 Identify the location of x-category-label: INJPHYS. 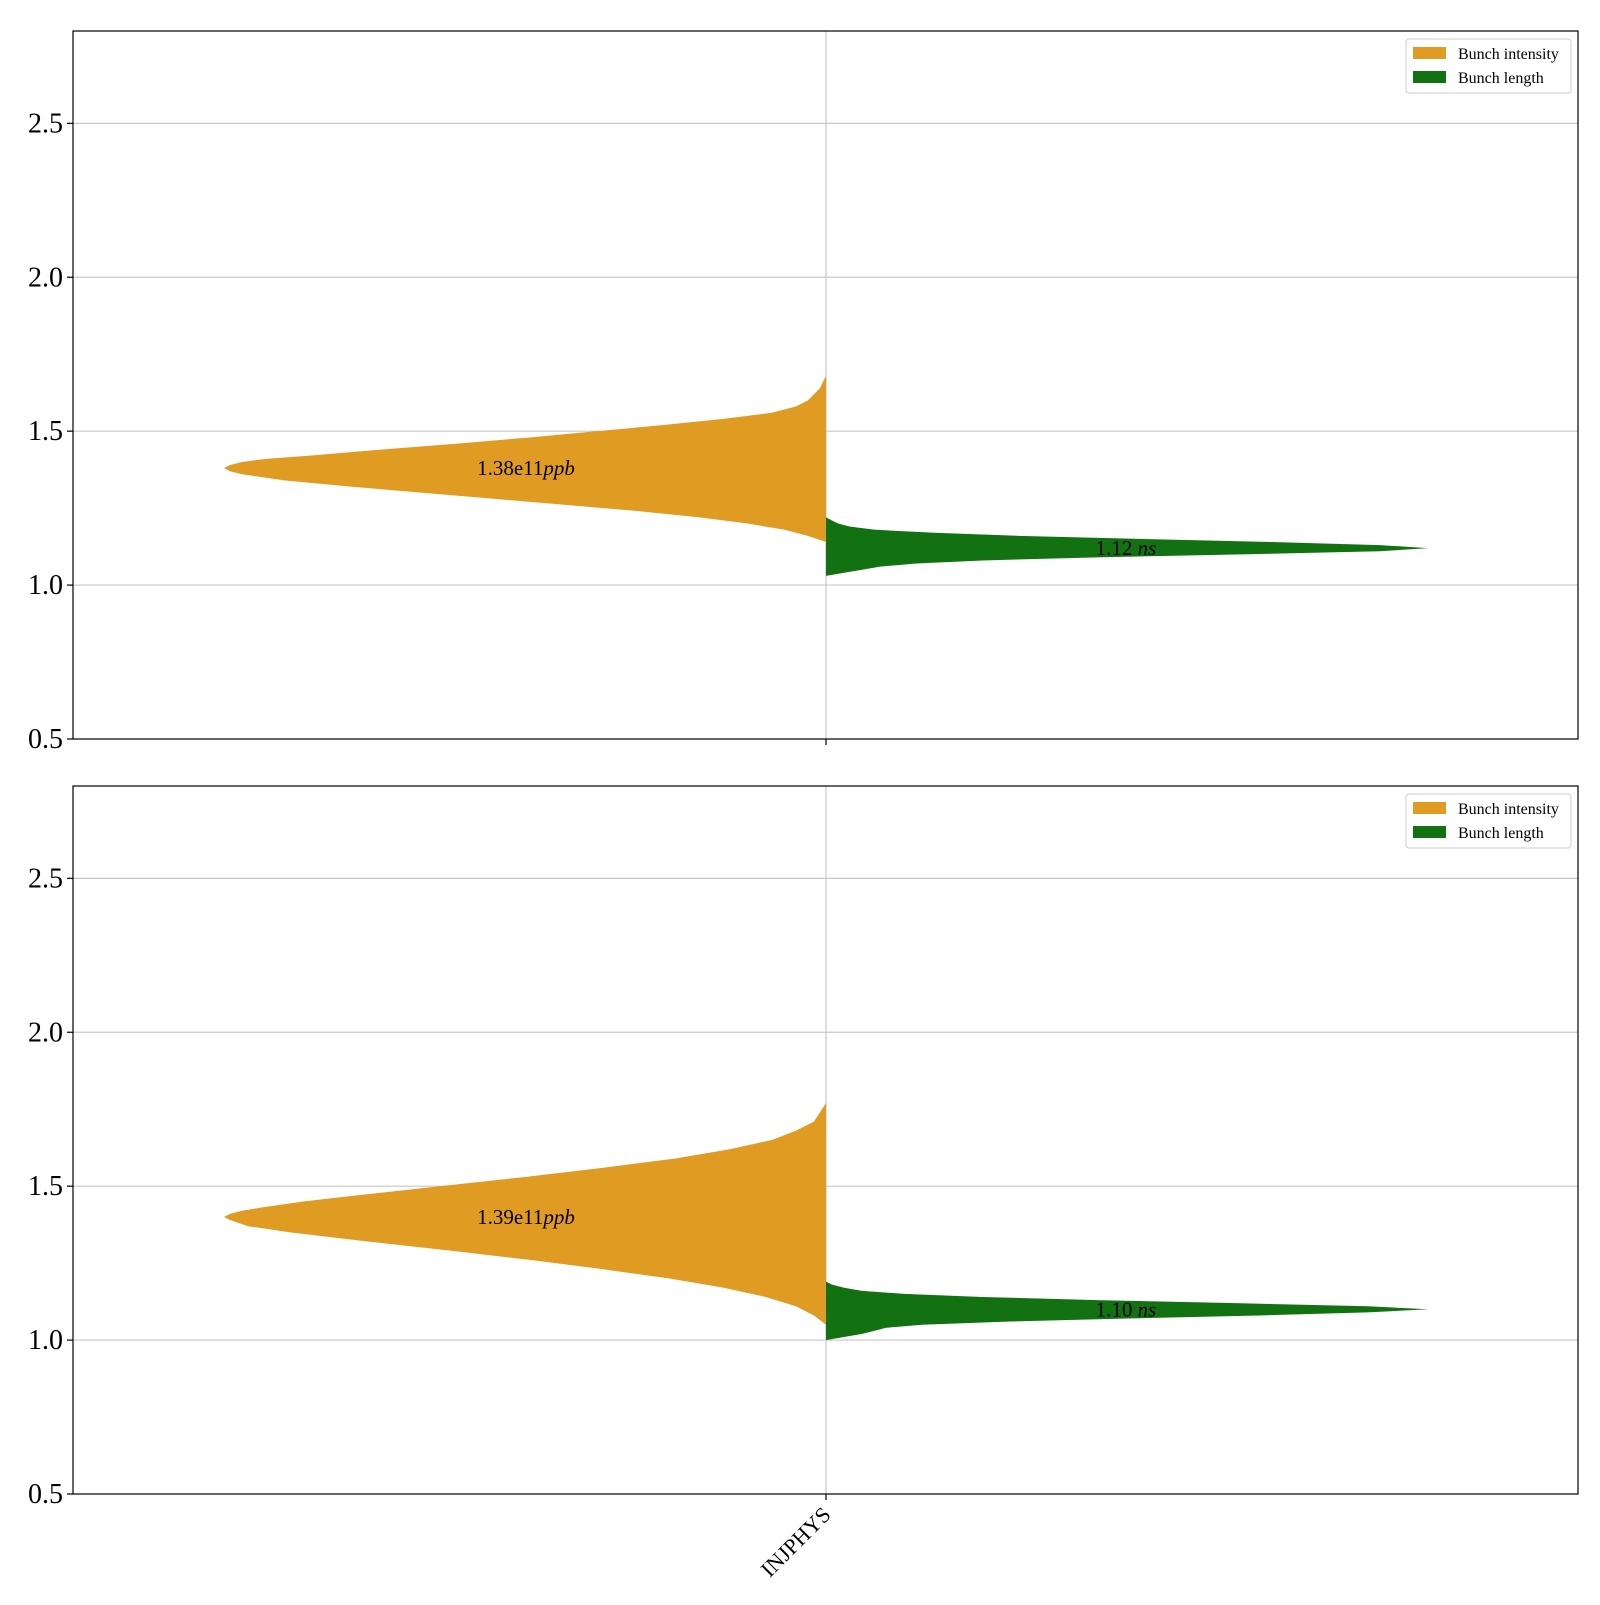
(796, 1542).